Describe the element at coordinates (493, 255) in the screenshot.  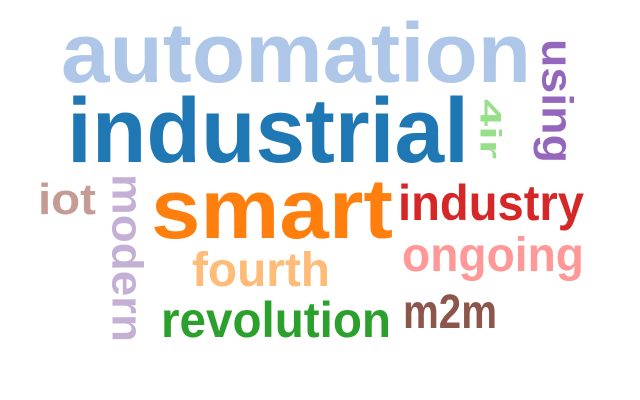
I see `word-ongoing: ongoing` at that location.